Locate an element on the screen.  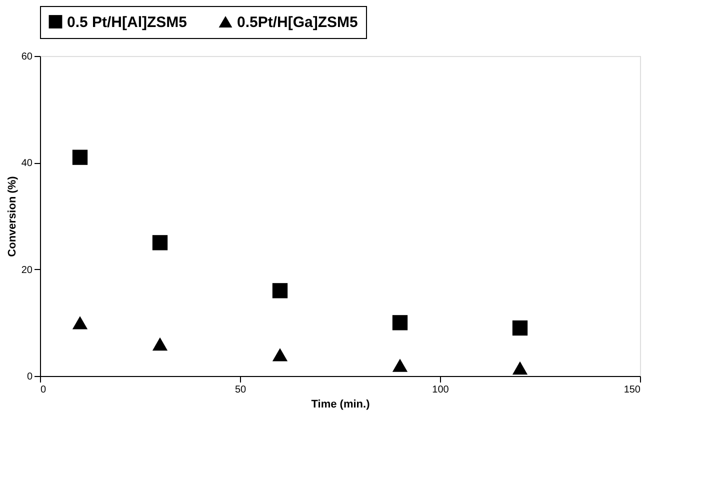
legend-label: 0.5 Pt/H[Al]ZSM5 is located at coordinates (127, 22).